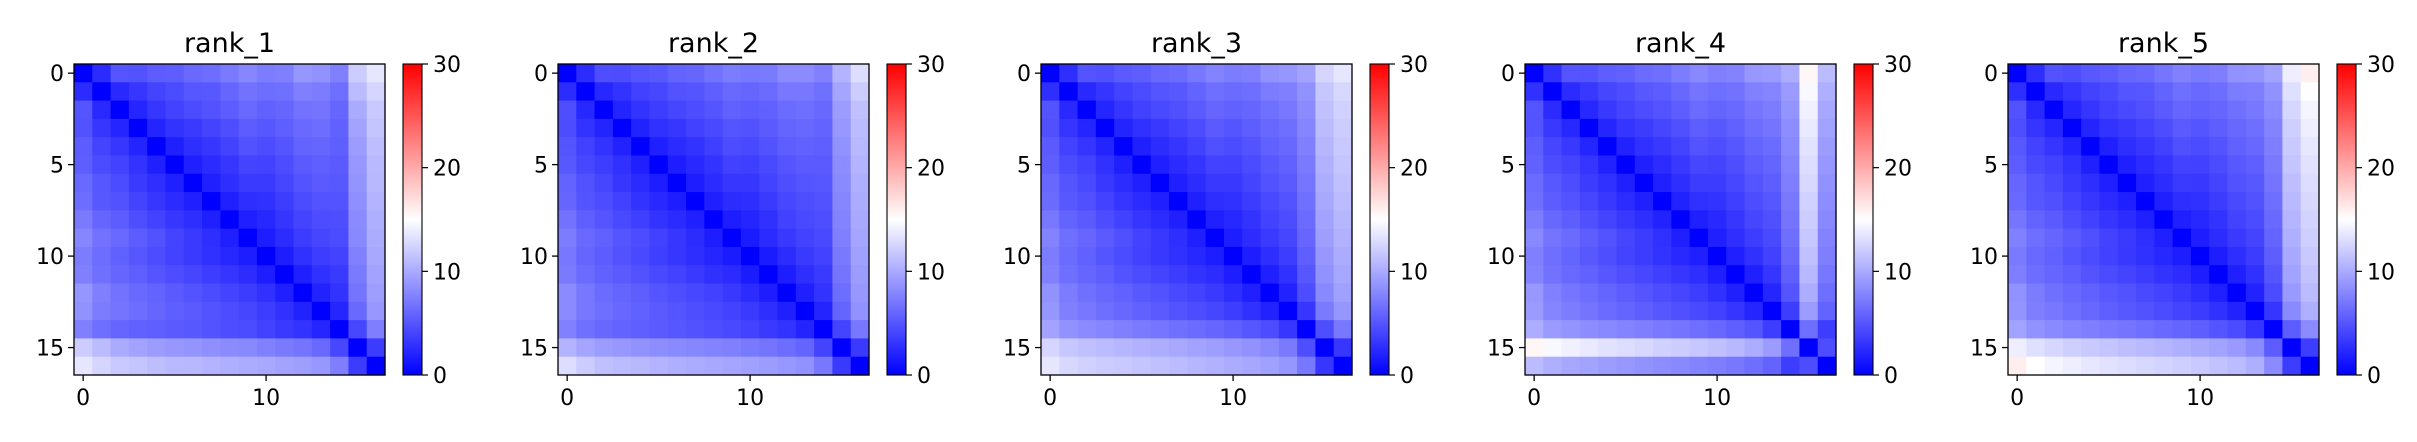  Describe the element at coordinates (2164, 220) in the screenshot. I see `heatmap-cells` at that location.